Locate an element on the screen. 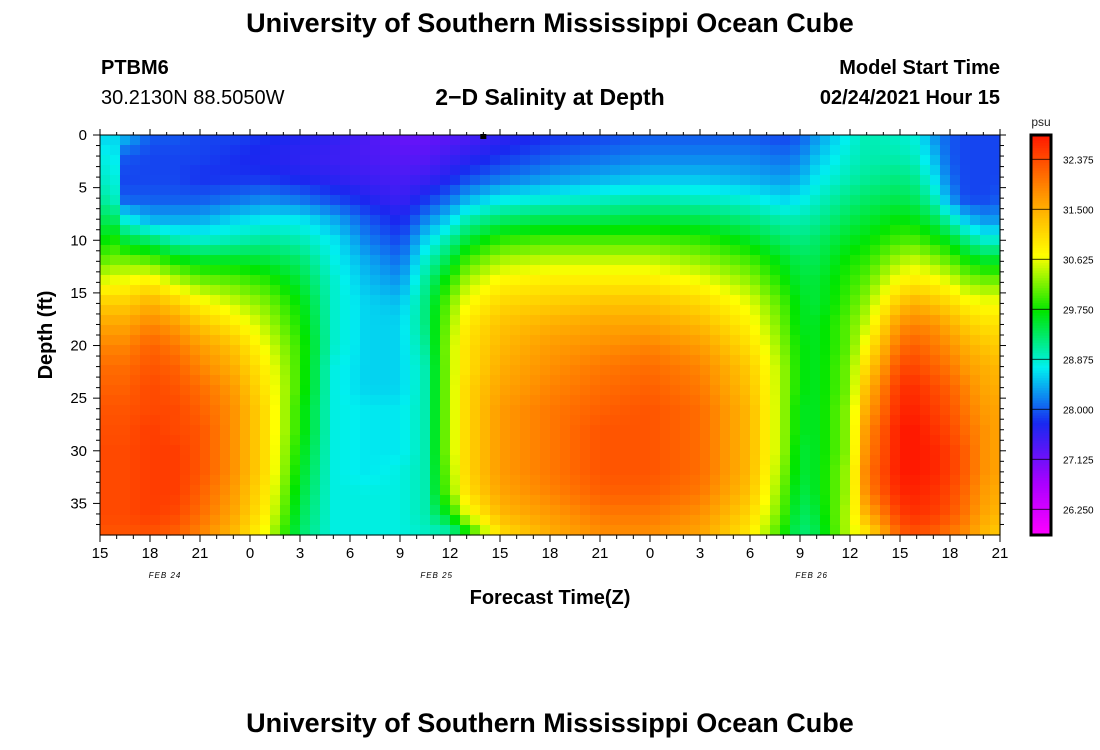 Image resolution: width=1100 pixels, height=750 pixels. colorbar-strip is located at coordinates (1041, 234).